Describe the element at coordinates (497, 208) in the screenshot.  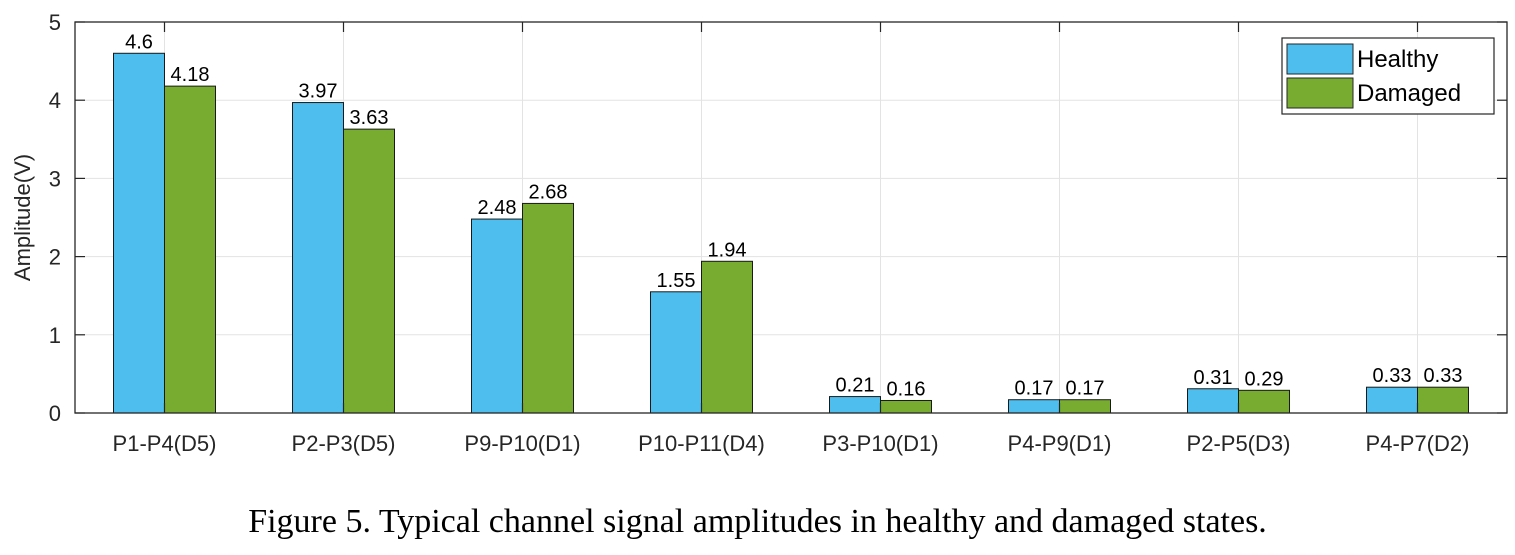
I see `bar-label-healthy-3: 2.48` at that location.